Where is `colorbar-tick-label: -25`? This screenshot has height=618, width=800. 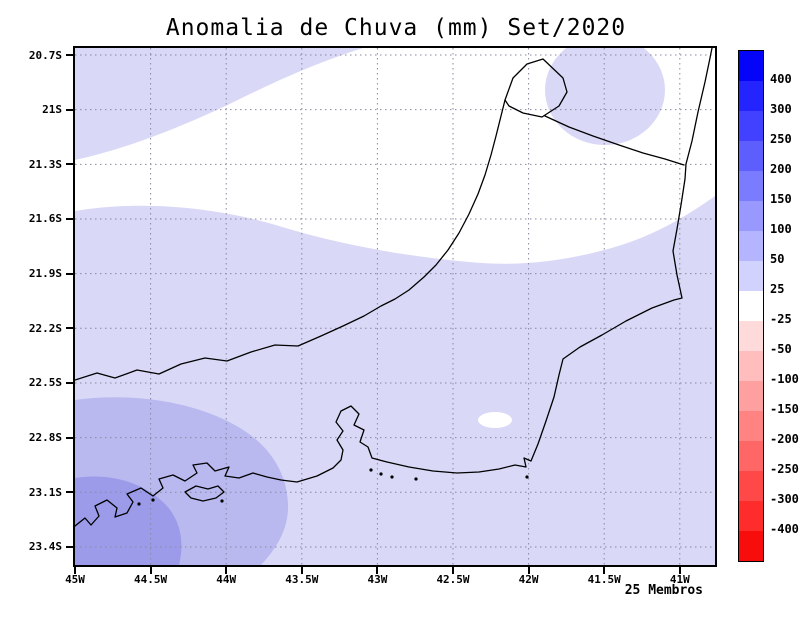
colorbar-tick-label: -25 is located at coordinates (781, 319).